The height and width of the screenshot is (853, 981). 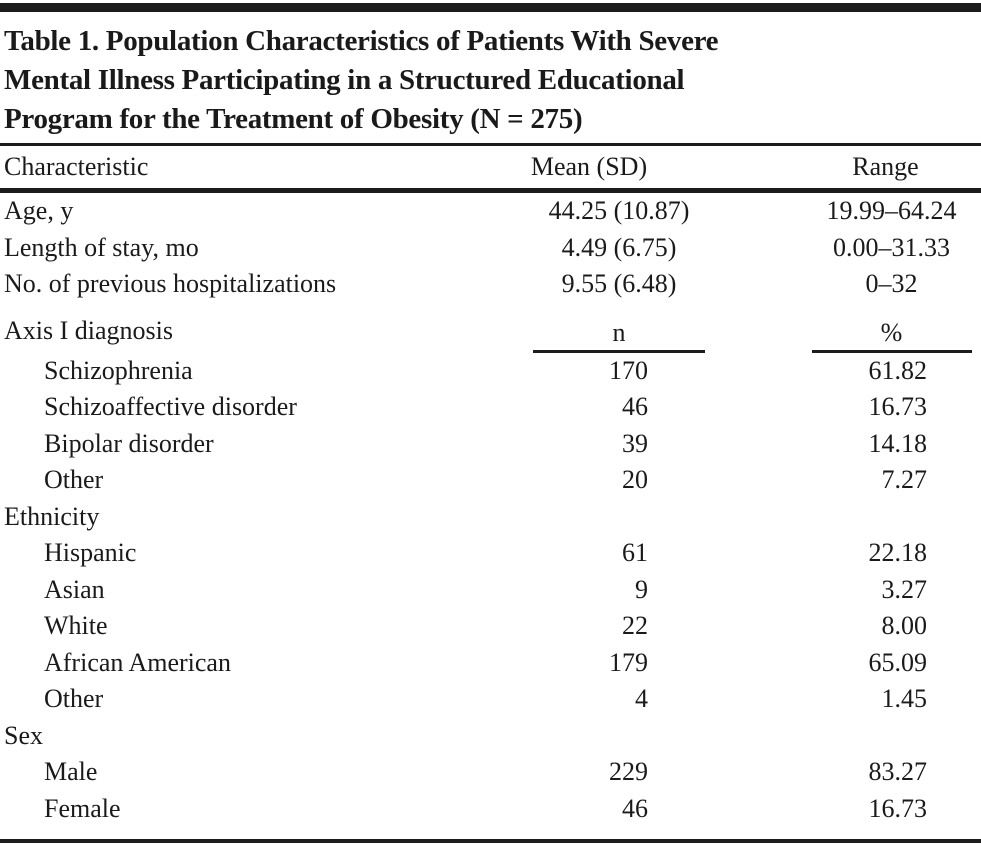 I want to click on row-label: Schizophrenia, so click(x=118, y=370).